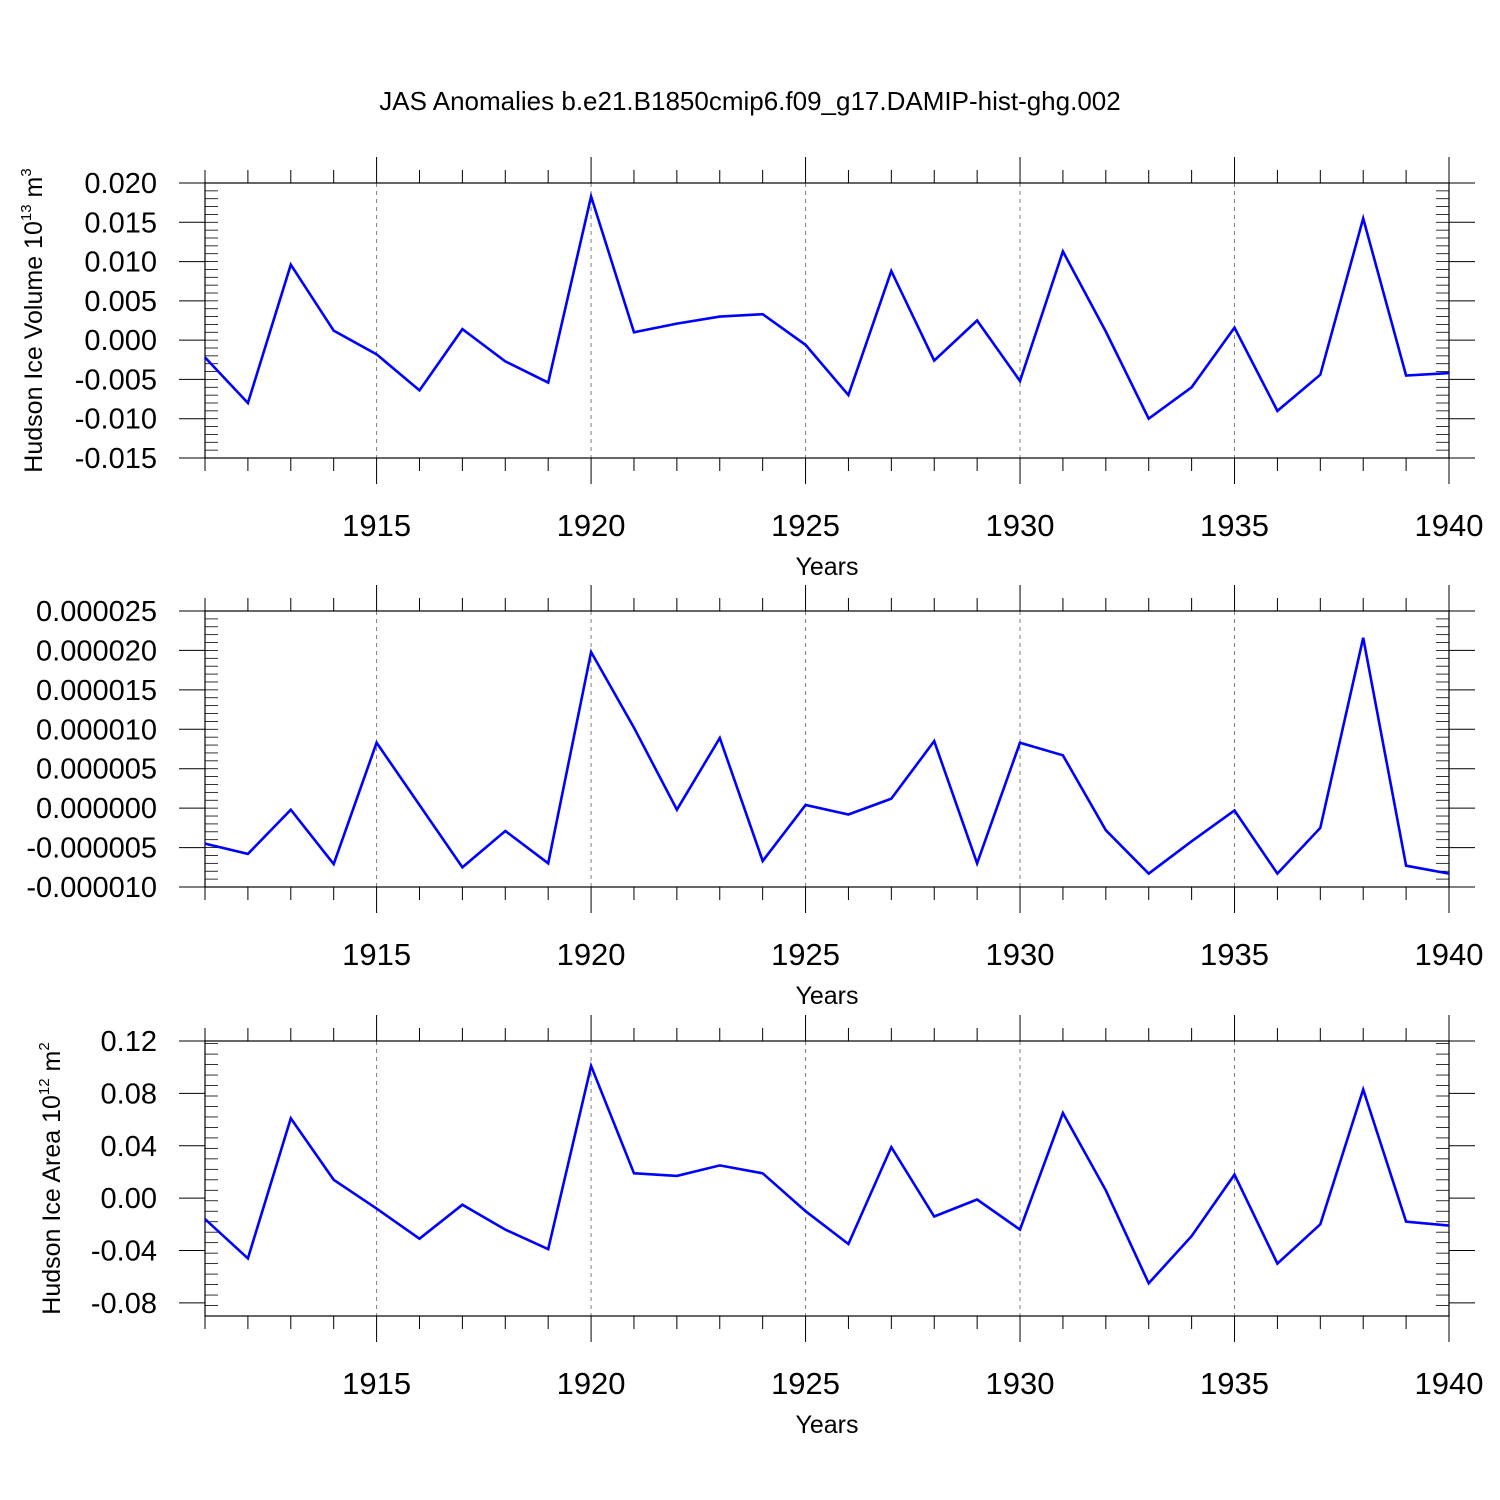 This screenshot has height=1500, width=1500. What do you see at coordinates (96, 691) in the screenshot?
I see `y-tick-label: 0.000015` at bounding box center [96, 691].